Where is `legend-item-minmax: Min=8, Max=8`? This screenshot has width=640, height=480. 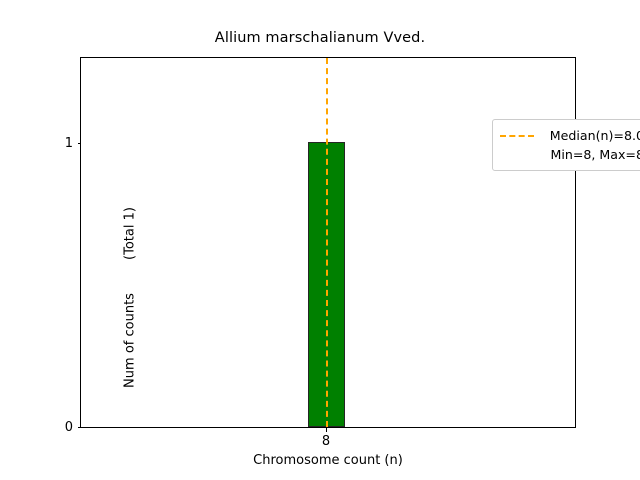 legend-item-minmax: Min=8, Max=8 is located at coordinates (570, 154).